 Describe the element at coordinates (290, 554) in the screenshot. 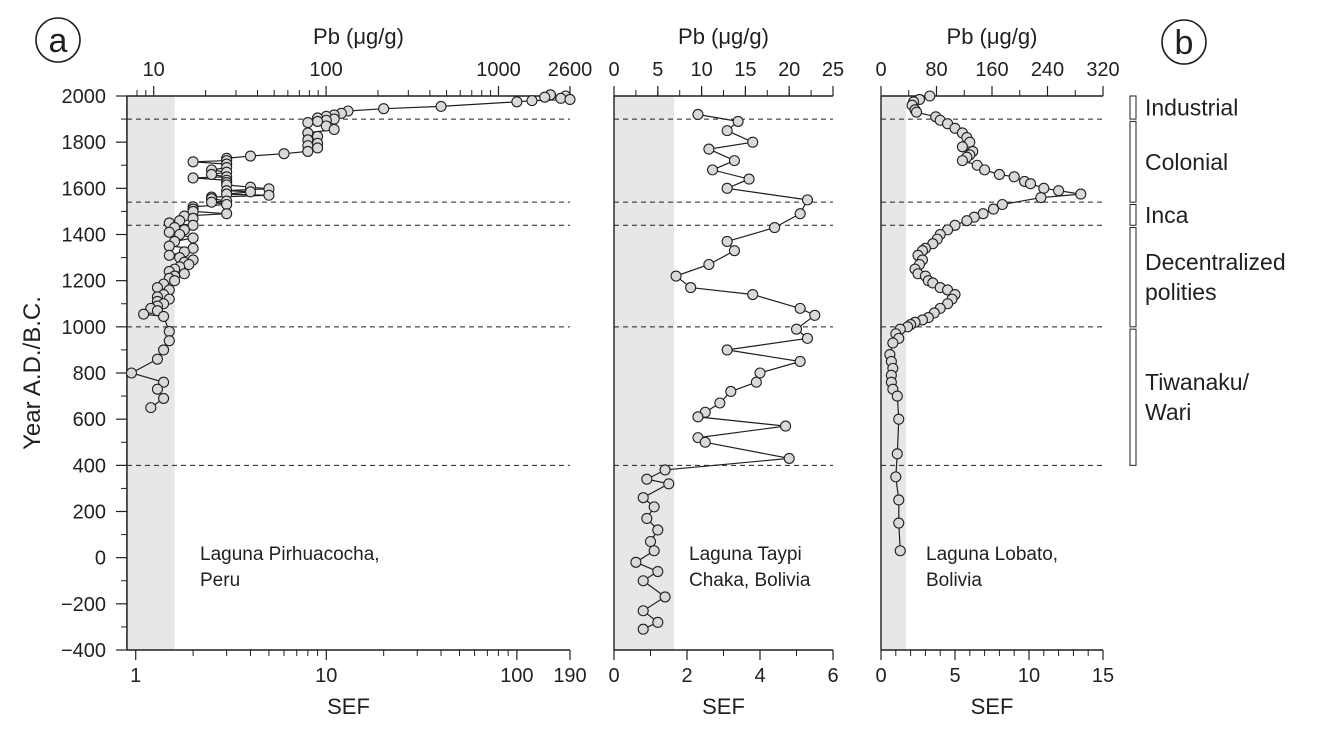

I see `site-label: Laguna Pirhuacocha,` at that location.